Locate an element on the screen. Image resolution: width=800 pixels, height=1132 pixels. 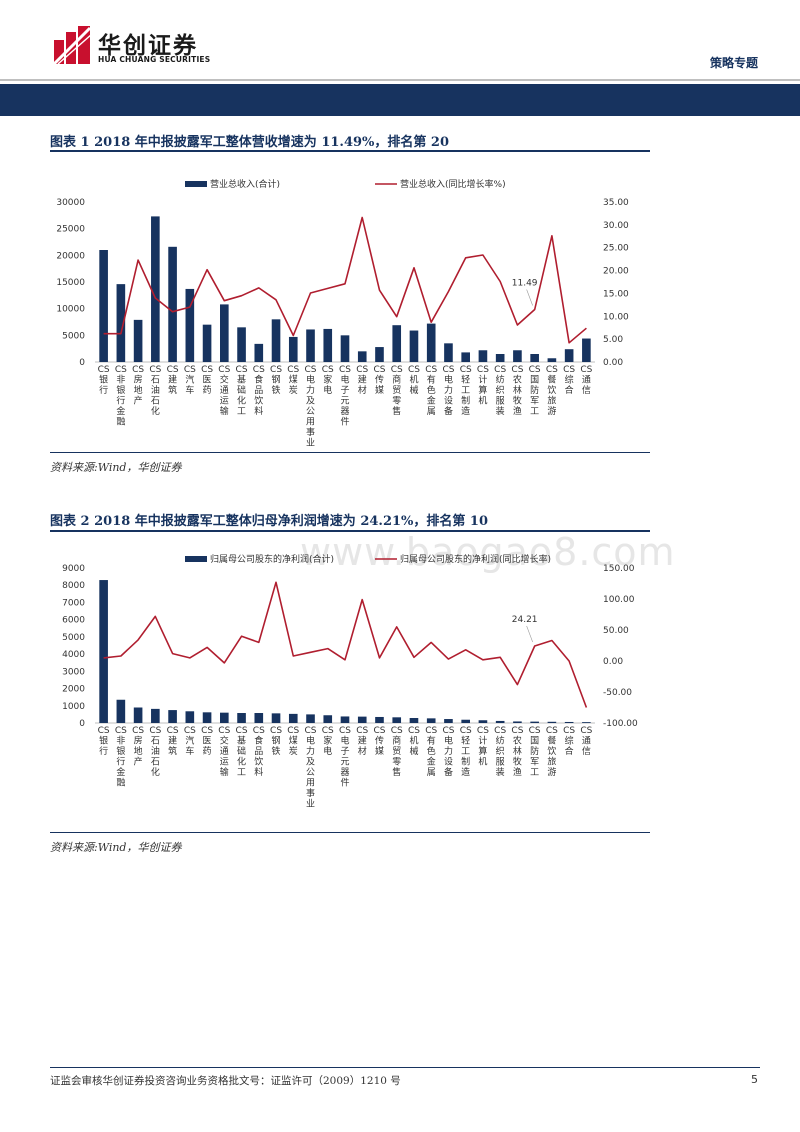
left-axis-tick-label: 2000 is located at coordinates (73, 690).